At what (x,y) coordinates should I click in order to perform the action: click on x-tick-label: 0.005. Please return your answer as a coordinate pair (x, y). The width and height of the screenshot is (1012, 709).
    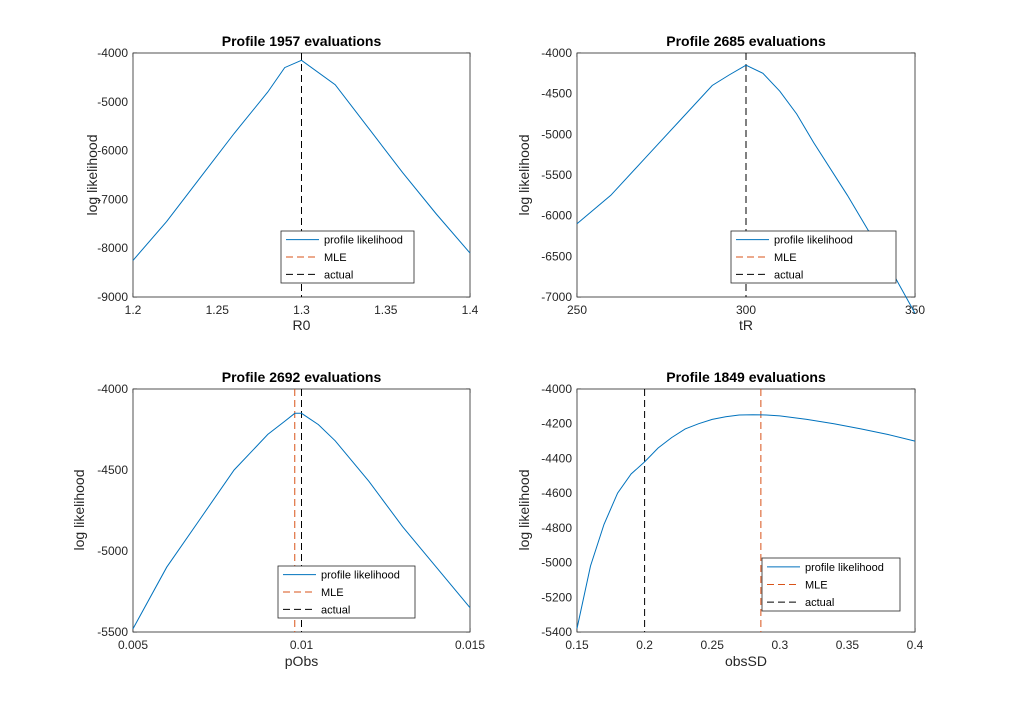
    Looking at the image, I should click on (133, 645).